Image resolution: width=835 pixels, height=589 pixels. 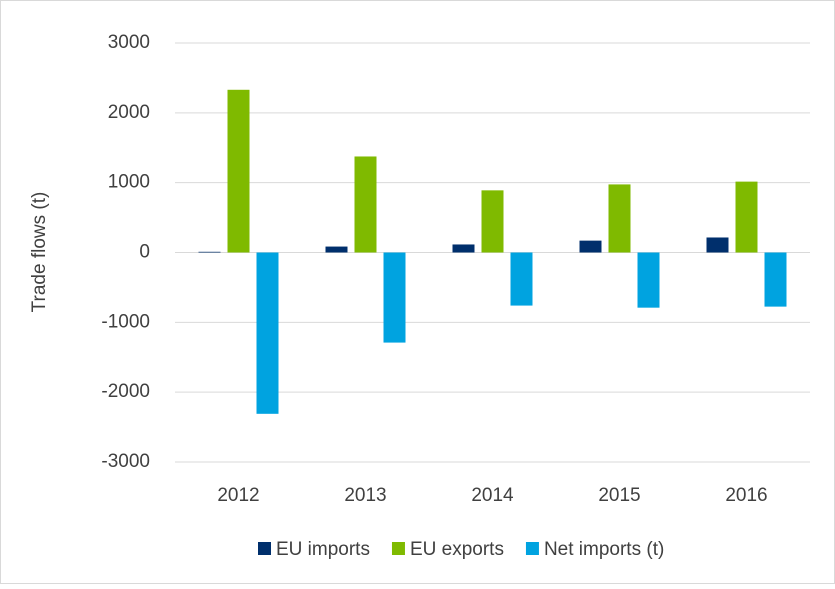 What do you see at coordinates (238, 495) in the screenshot?
I see `x-tick-label: 2012` at bounding box center [238, 495].